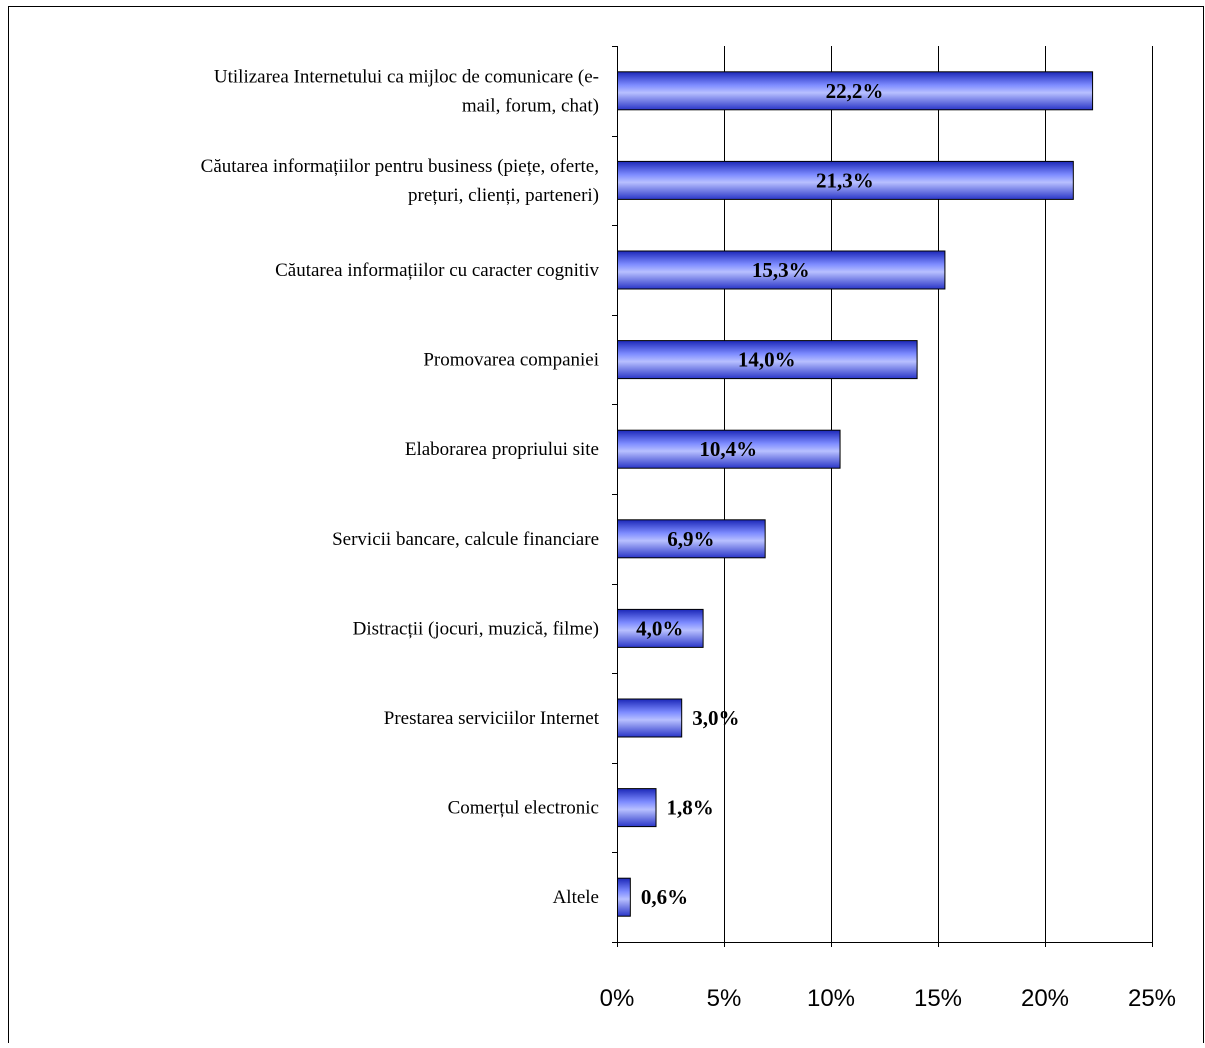  What do you see at coordinates (1152, 998) in the screenshot?
I see `x-tick-label: 25%` at bounding box center [1152, 998].